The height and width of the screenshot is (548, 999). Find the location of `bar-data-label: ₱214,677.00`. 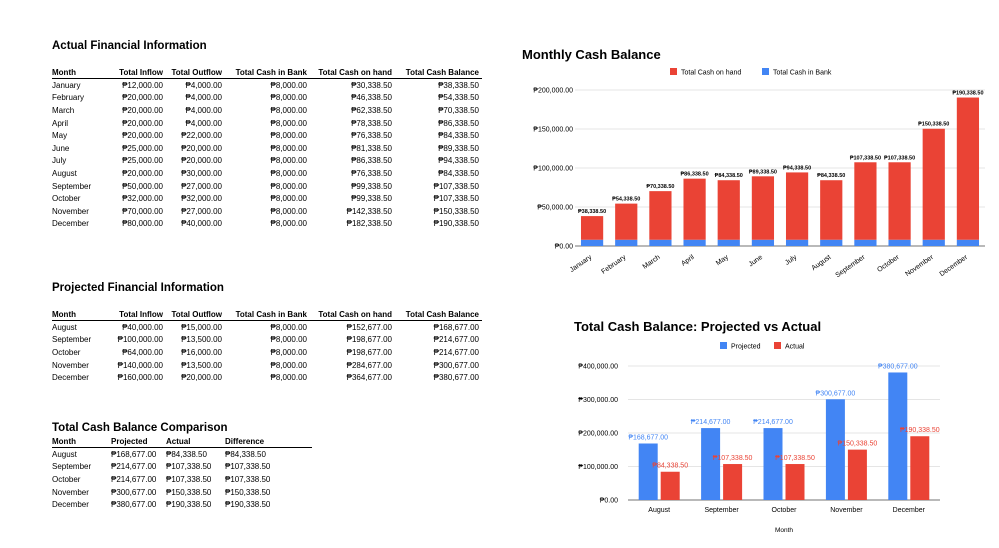

bar-data-label: ₱214,677.00 is located at coordinates (773, 422).